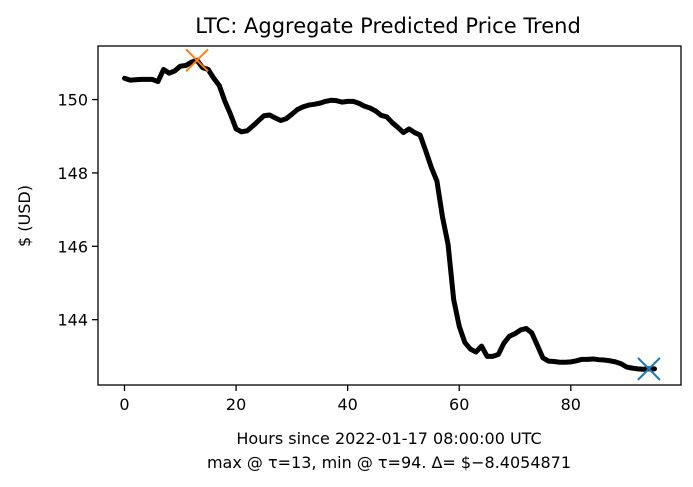 The height and width of the screenshot is (487, 693). I want to click on chart-title: LTC: Aggregate Predicted Price Trend, so click(388, 26).